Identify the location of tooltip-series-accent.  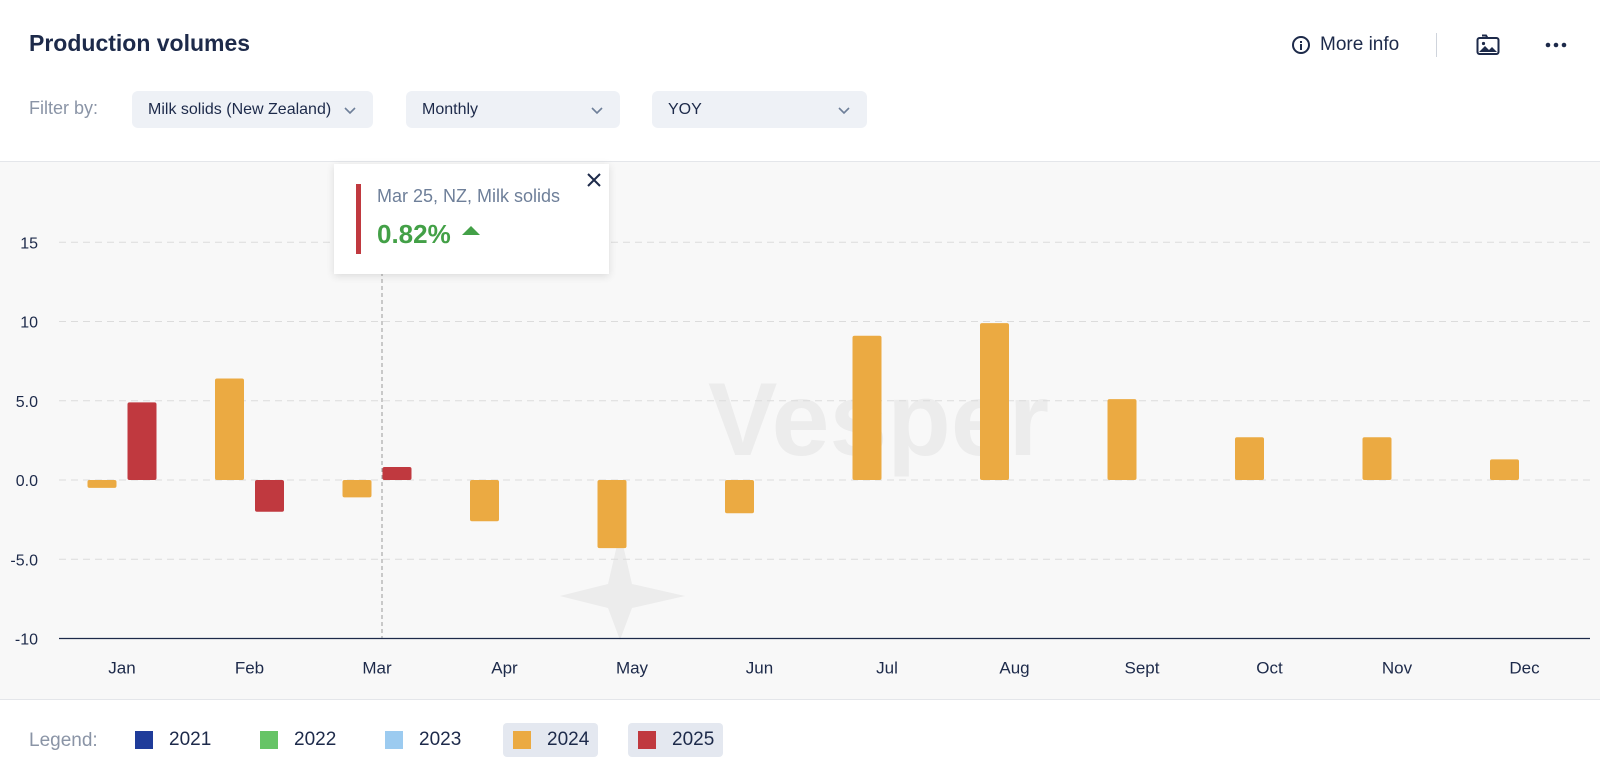
(358, 219).